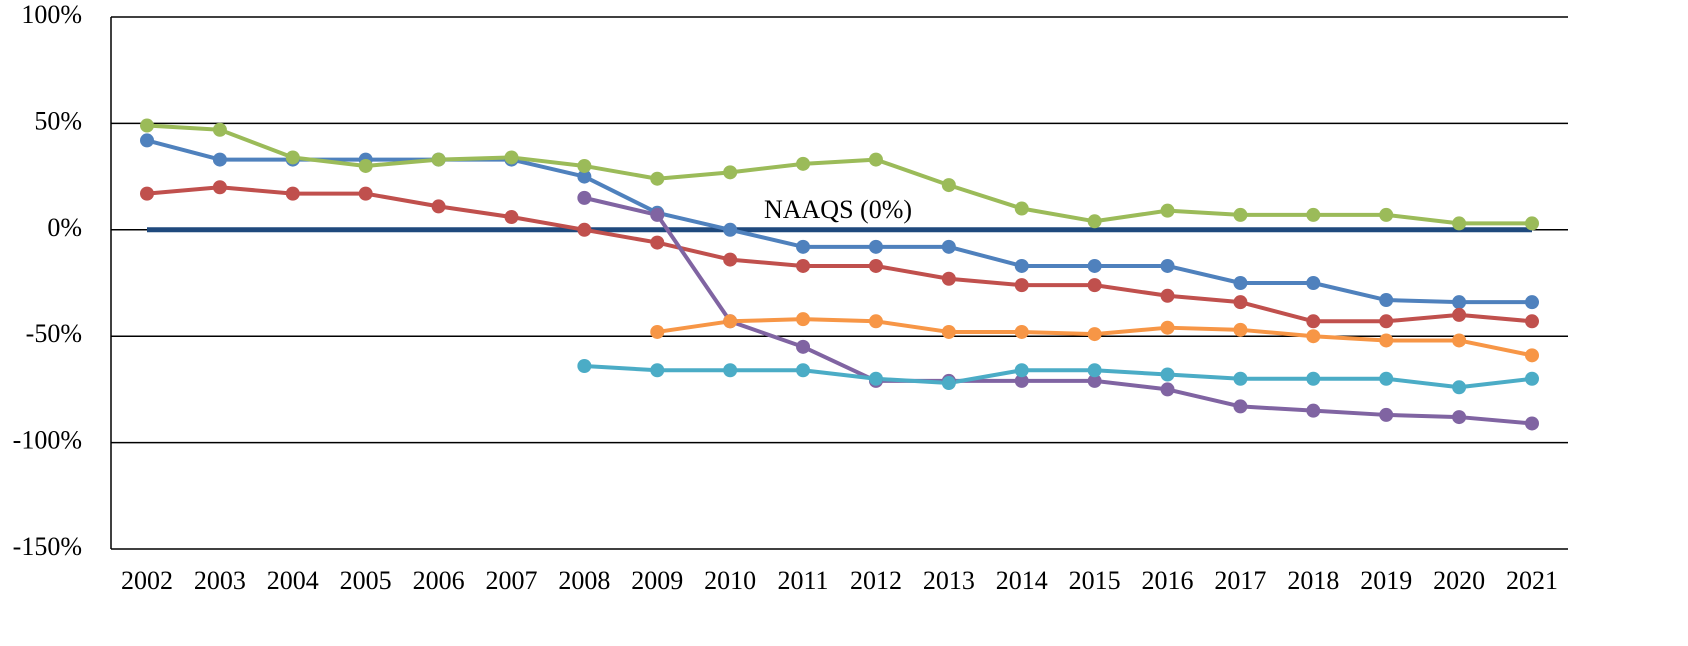 This screenshot has height=646, width=1688. Describe the element at coordinates (47, 440) in the screenshot. I see `y-tick-label: -100%` at that location.